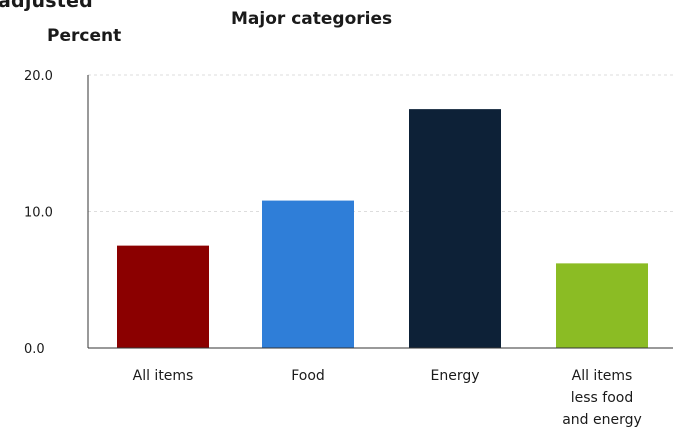  I want to click on chart-title: Major categories, so click(312, 19).